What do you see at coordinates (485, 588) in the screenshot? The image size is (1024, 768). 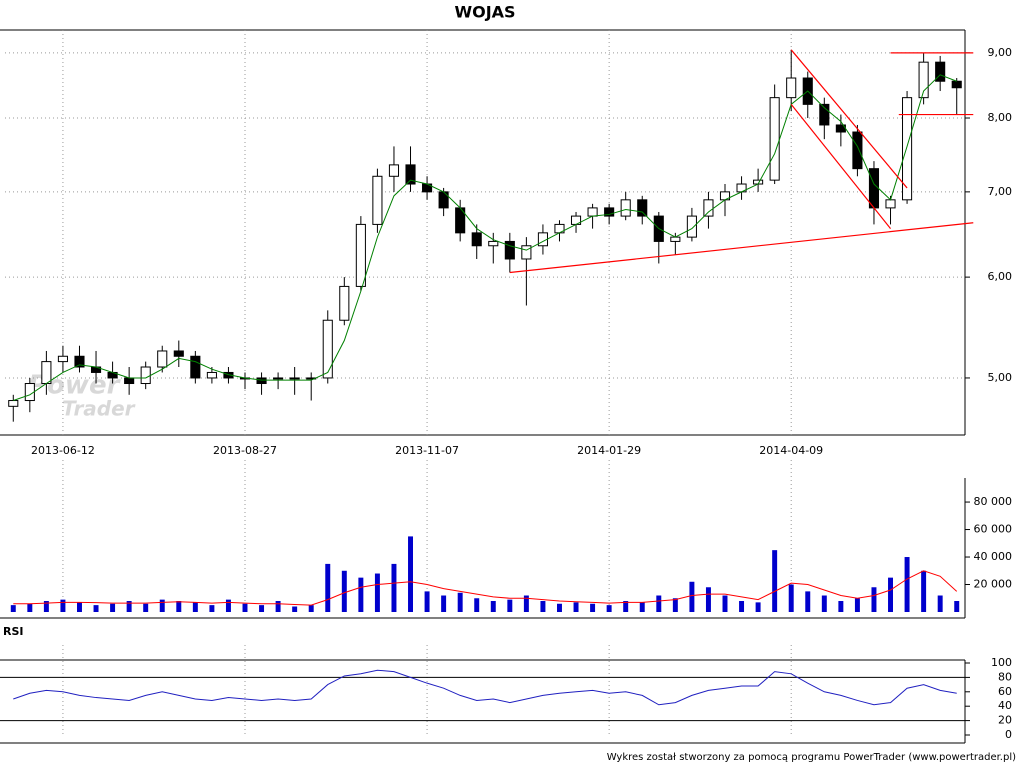 I see `volume-average` at bounding box center [485, 588].